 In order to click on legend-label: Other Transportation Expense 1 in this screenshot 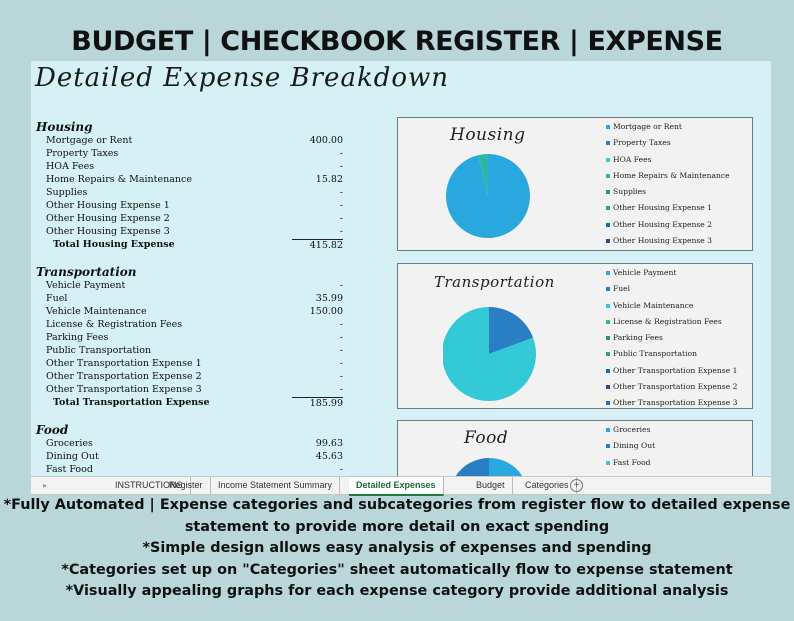, I will do `click(675, 370)`.